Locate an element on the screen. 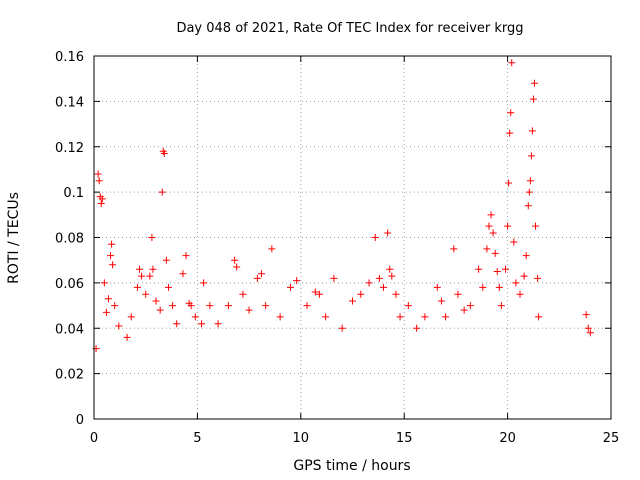 Image resolution: width=640 pixels, height=480 pixels. y-tick-label: 0.02 is located at coordinates (69, 375).